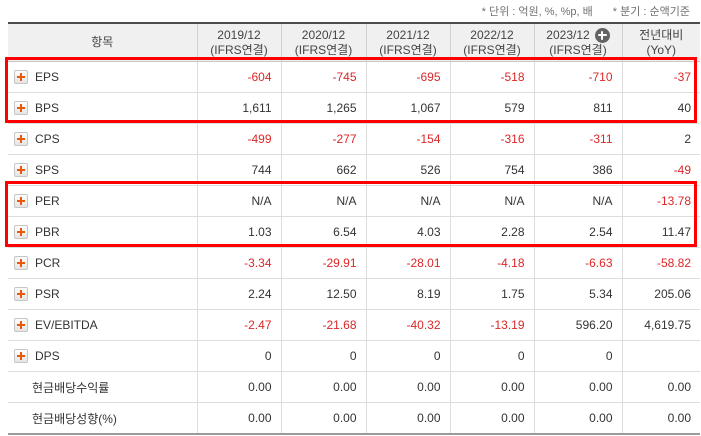 Image resolution: width=701 pixels, height=436 pixels. Describe the element at coordinates (354, 170) in the screenshot. I see `table-row: SPS 744 662 526 754 386 -49` at that location.